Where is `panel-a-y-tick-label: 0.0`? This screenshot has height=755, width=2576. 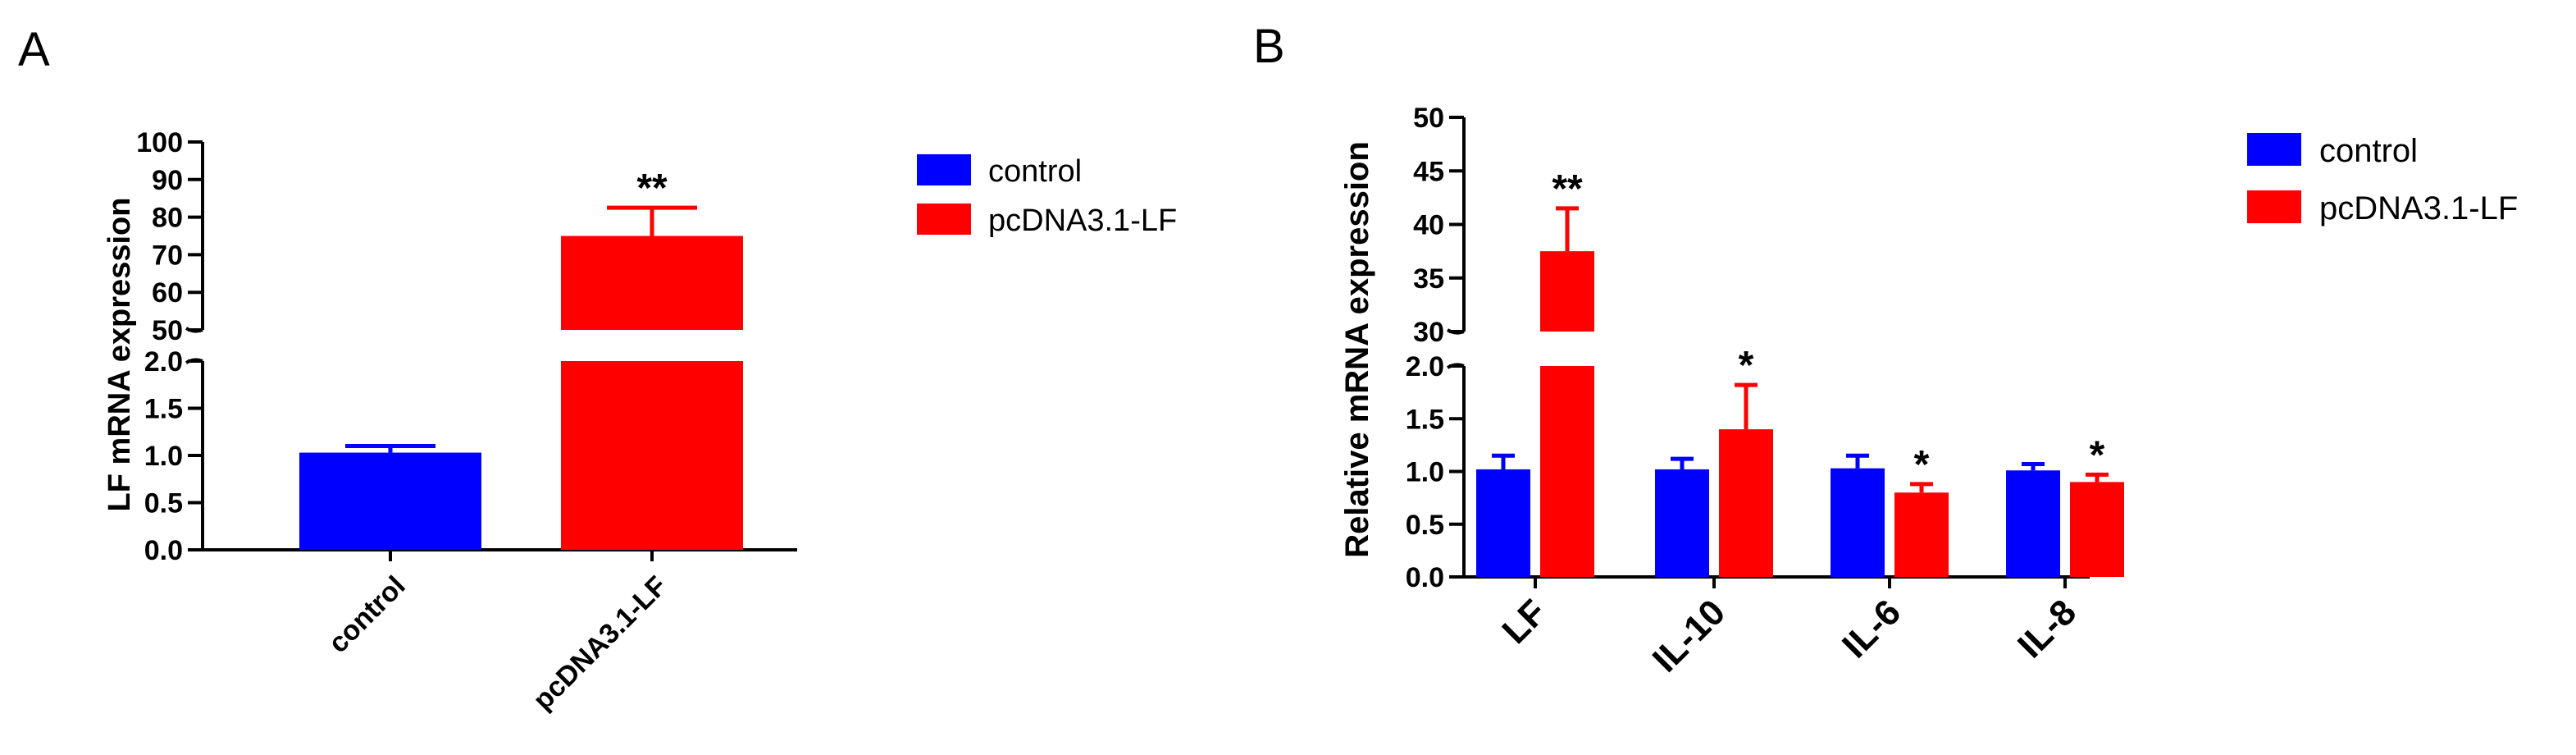 panel-a-y-tick-label: 0.0 is located at coordinates (163, 550).